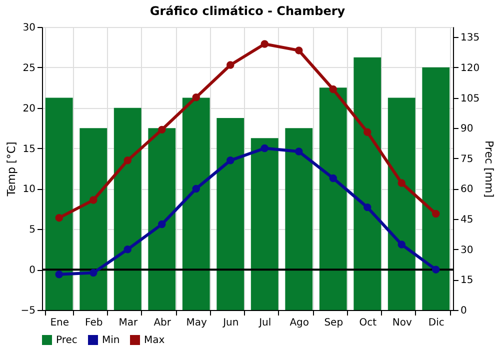  Describe the element at coordinates (467, 159) in the screenshot. I see `y2-tick-label: 75` at that location.